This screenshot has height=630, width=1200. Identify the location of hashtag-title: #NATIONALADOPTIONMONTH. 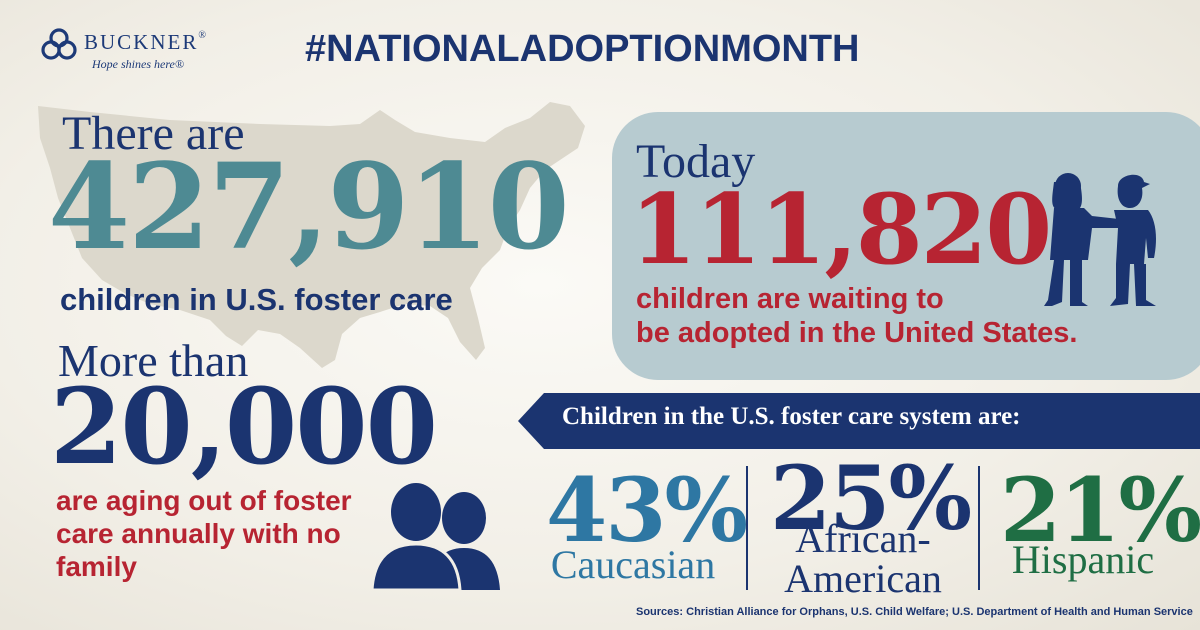
(582, 49).